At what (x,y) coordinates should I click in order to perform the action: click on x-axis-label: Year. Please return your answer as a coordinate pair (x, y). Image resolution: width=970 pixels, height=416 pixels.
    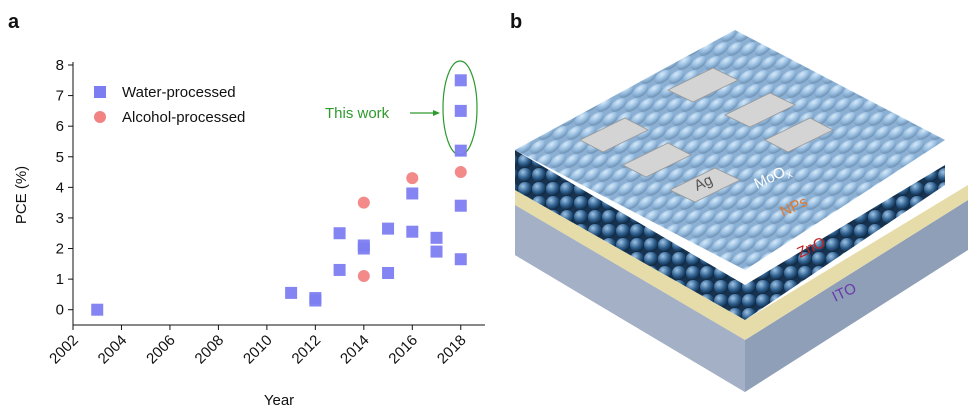
    Looking at the image, I should click on (279, 400).